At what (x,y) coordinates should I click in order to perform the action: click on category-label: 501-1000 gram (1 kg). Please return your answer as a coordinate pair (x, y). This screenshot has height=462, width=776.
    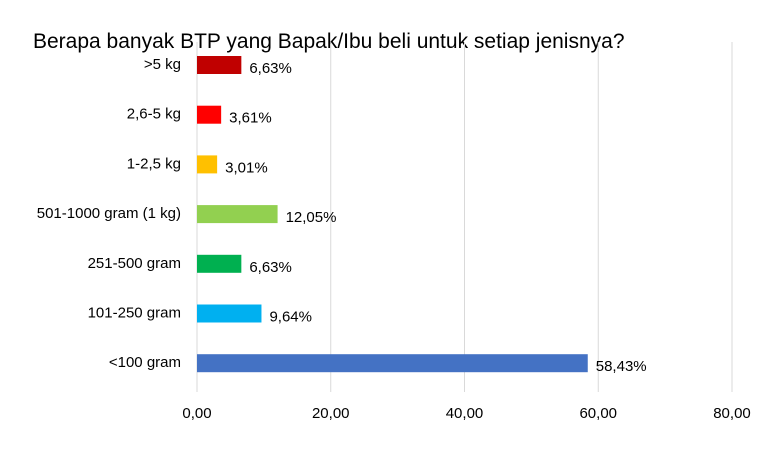
    Looking at the image, I should click on (109, 213).